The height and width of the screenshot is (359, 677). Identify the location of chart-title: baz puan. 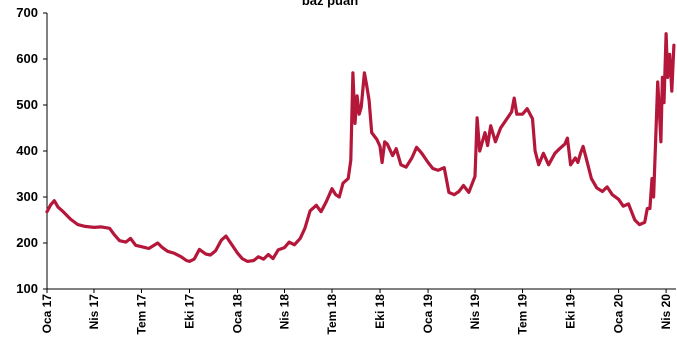
(330, 4).